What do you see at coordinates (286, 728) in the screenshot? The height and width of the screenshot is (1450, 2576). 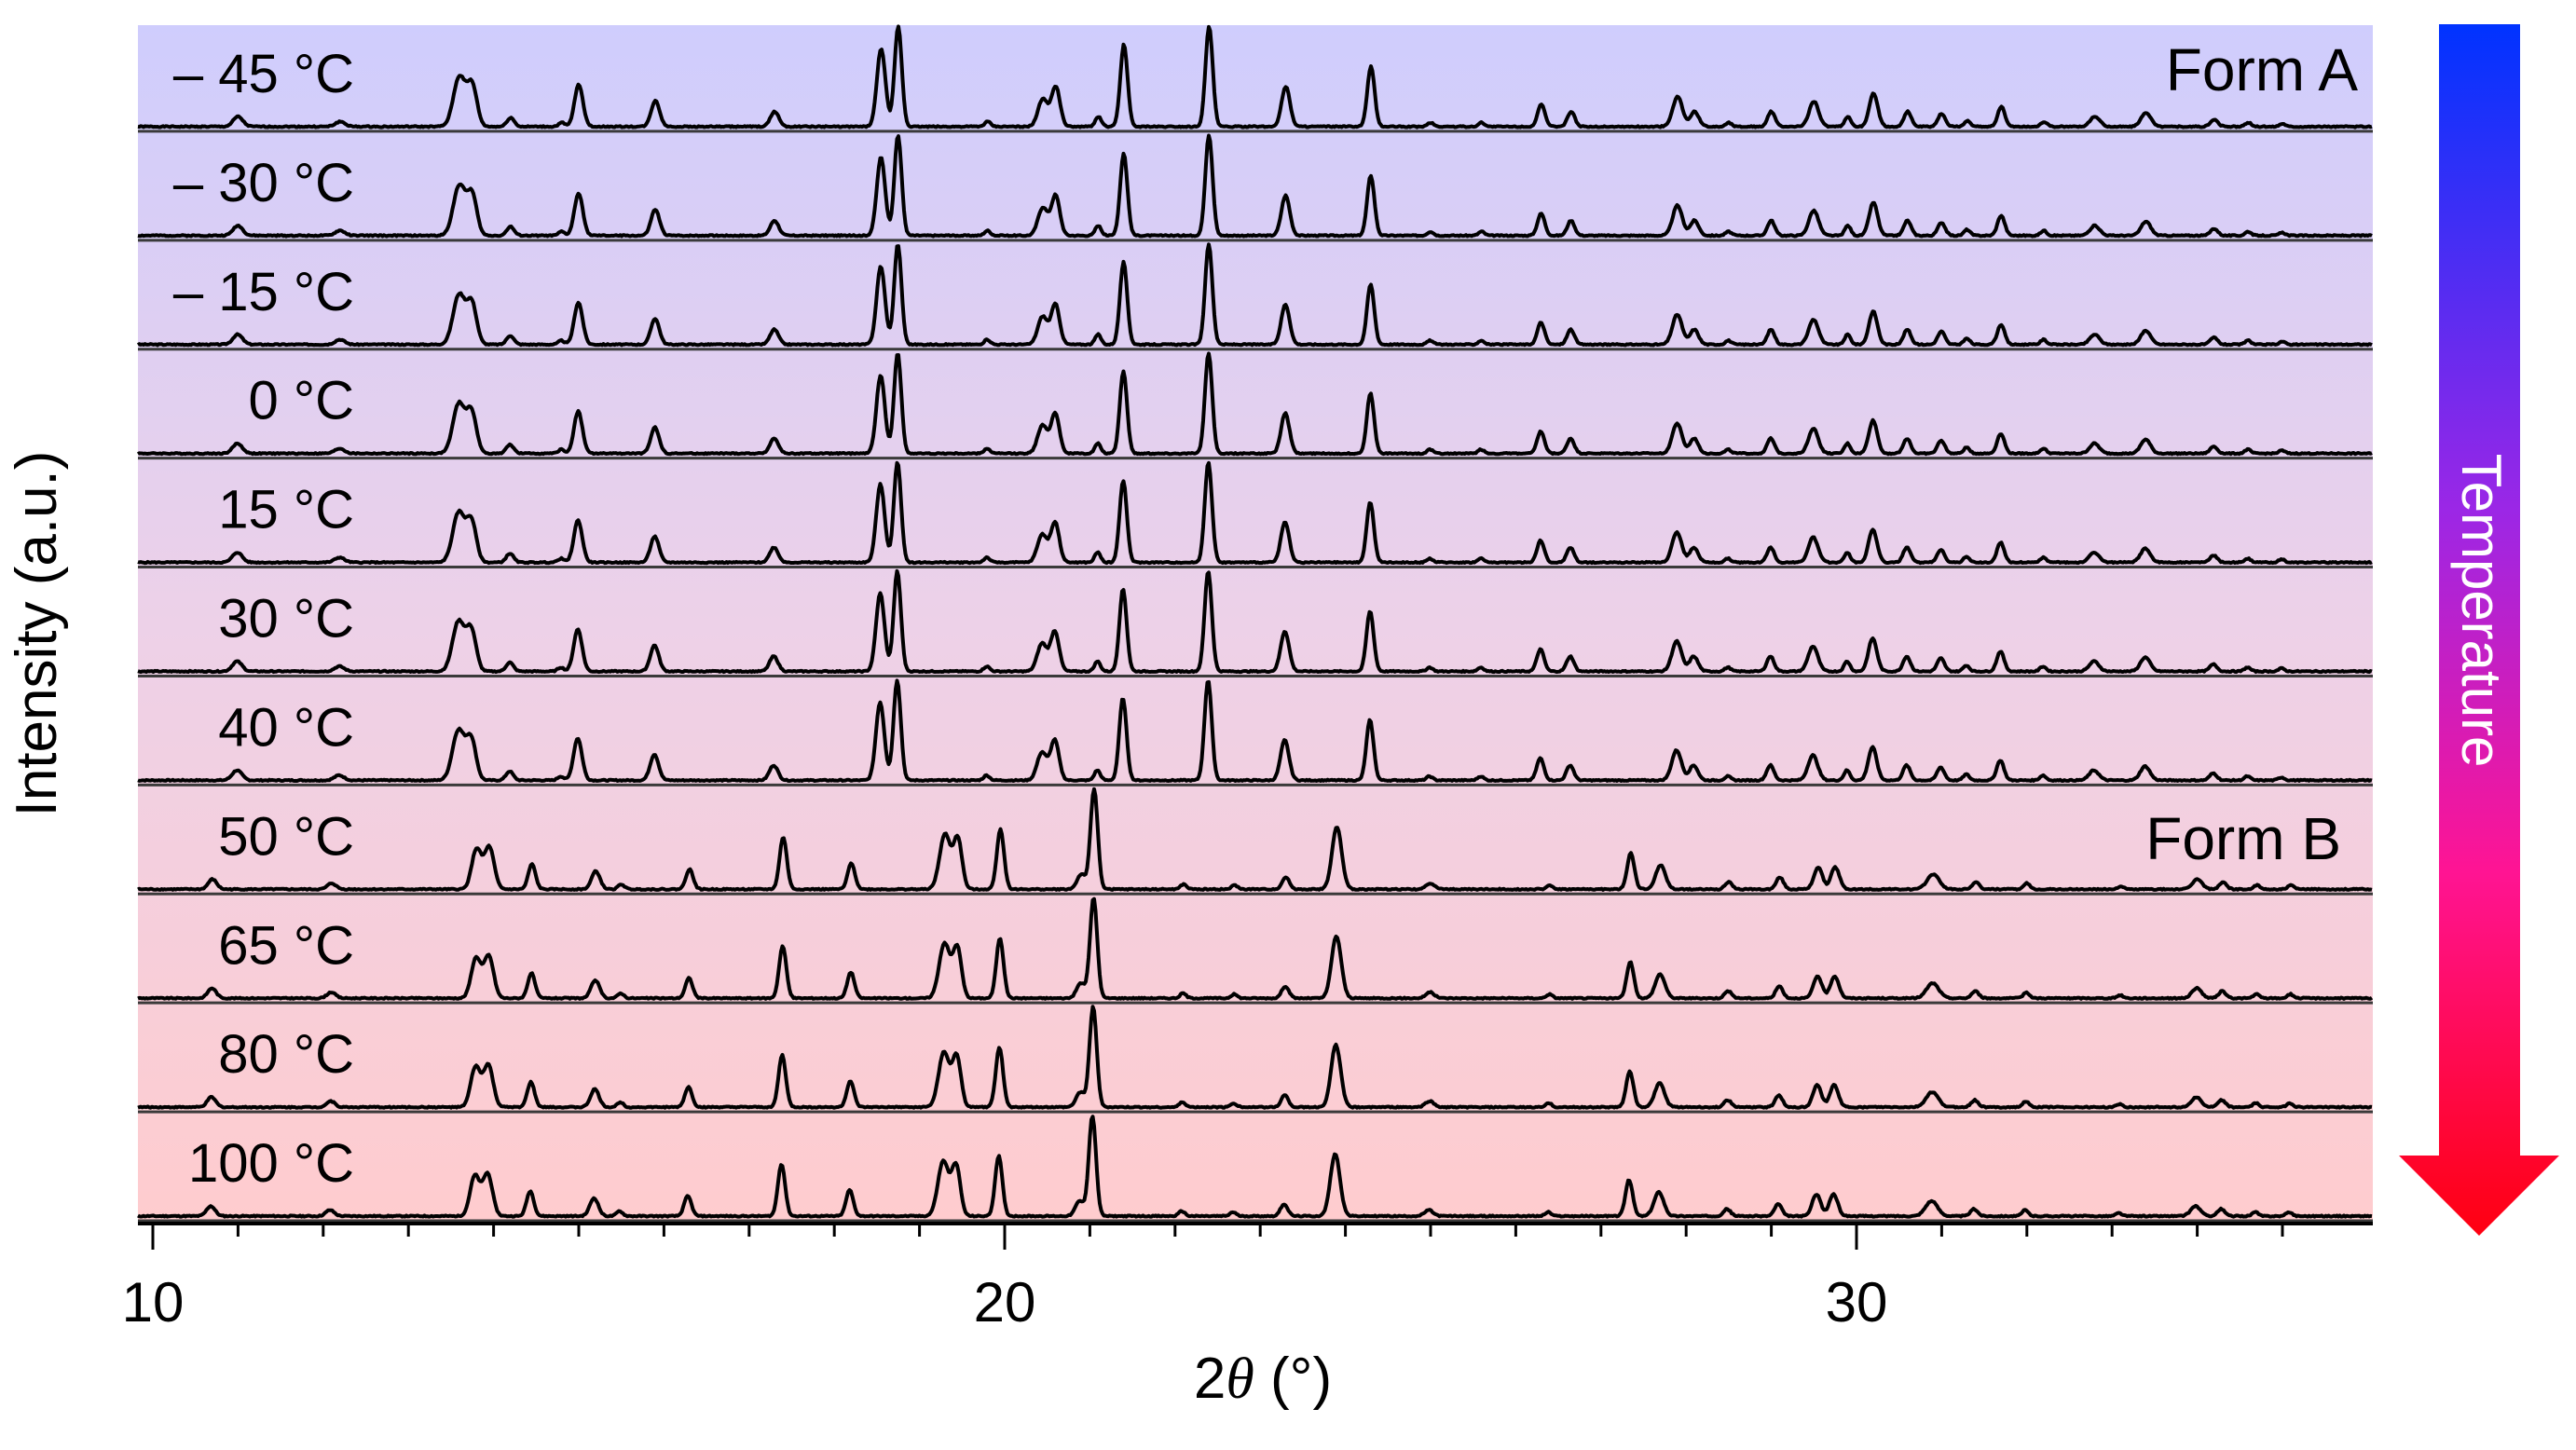 I see `temperature-label: 40 °C` at bounding box center [286, 728].